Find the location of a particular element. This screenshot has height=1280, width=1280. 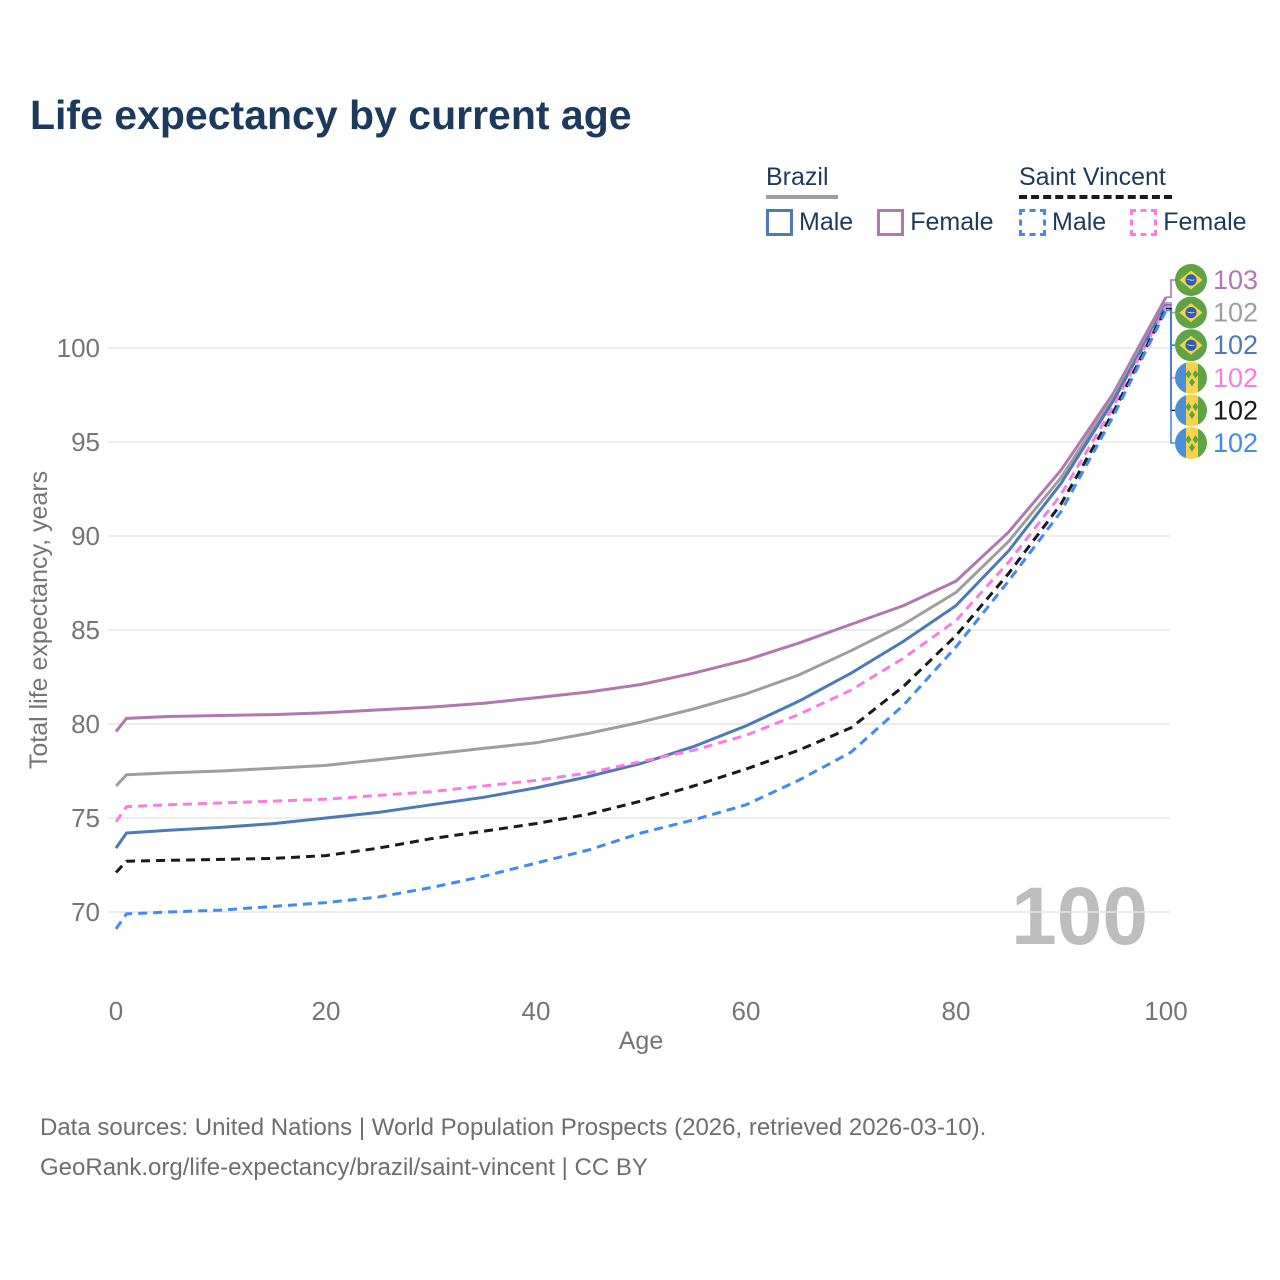

x-tick-label: 60 is located at coordinates (746, 1011).